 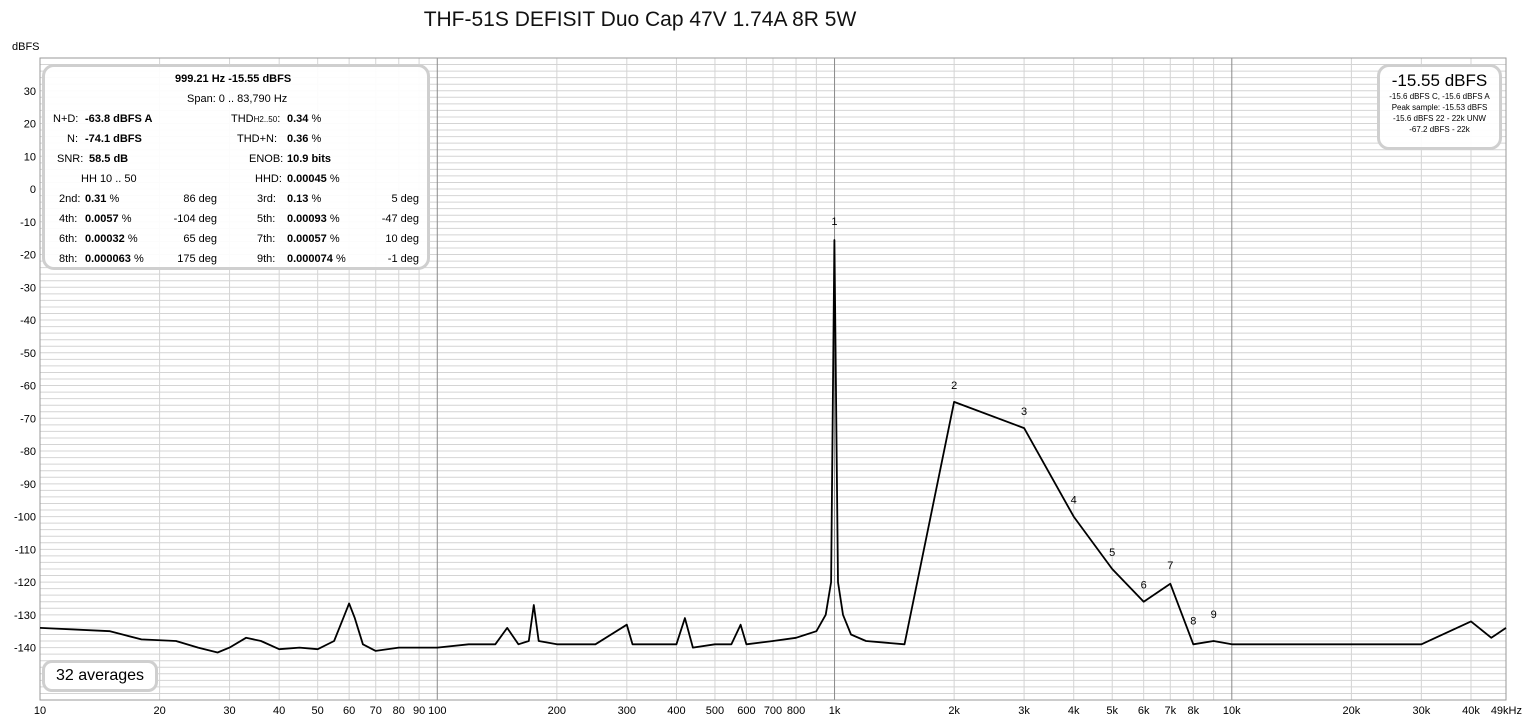 I want to click on x-tick-label: 70, so click(x=376, y=711).